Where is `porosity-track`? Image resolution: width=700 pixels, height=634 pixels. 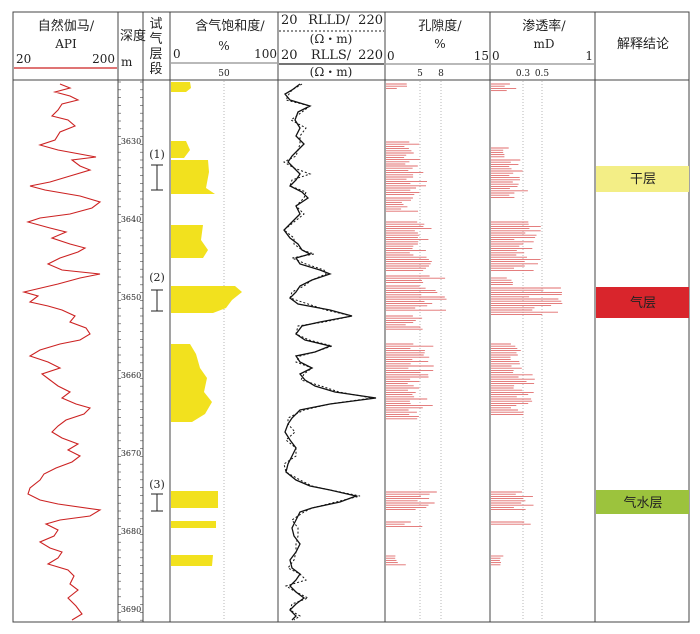
porosity-track is located at coordinates (416, 324).